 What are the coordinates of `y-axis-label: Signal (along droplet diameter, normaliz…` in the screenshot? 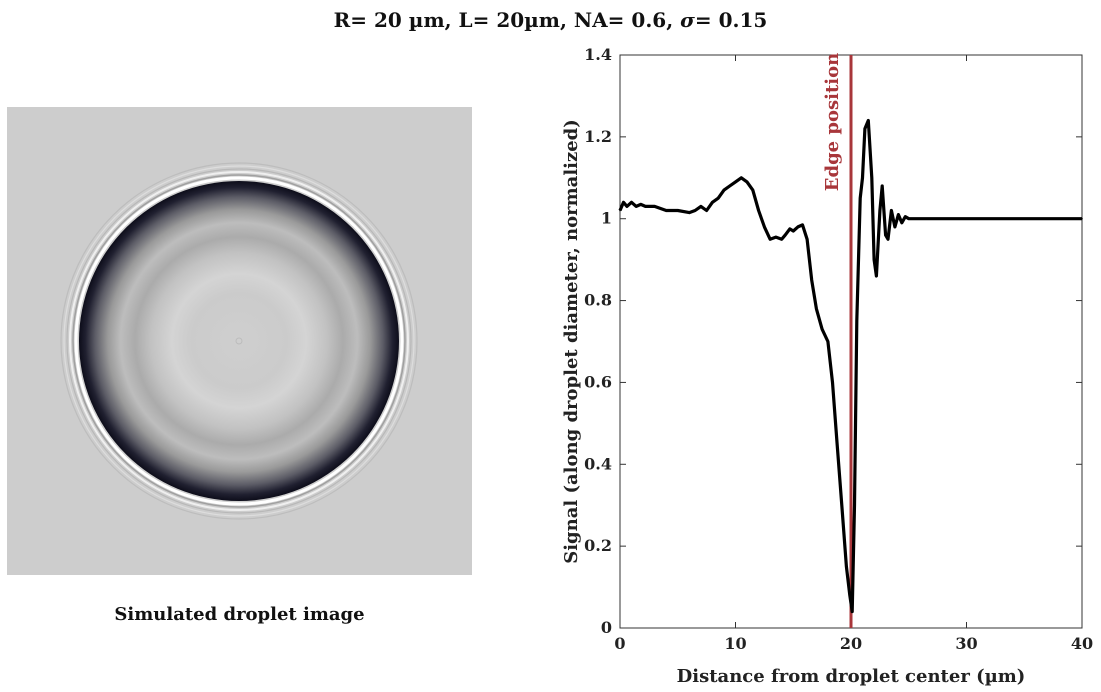 It's located at (571, 341).